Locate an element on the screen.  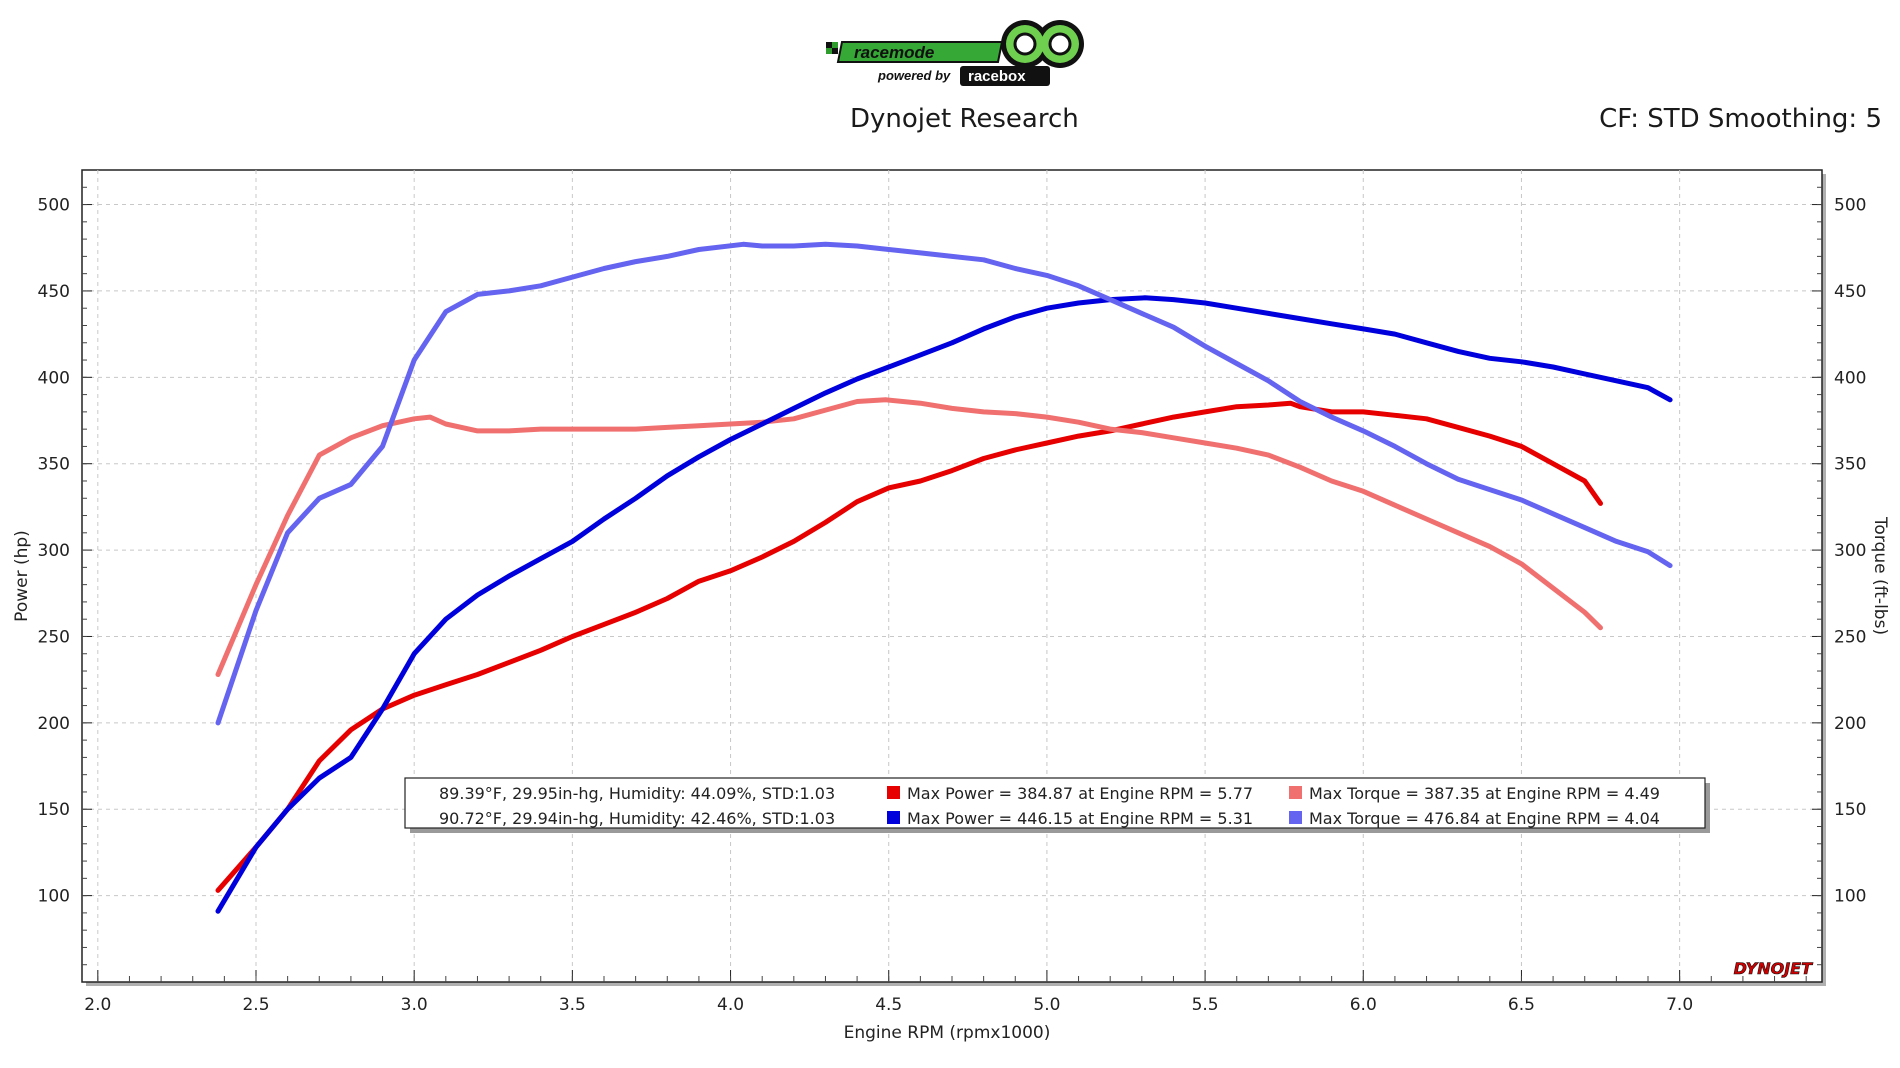
y-tick-label-right: 200 is located at coordinates (1850, 724).